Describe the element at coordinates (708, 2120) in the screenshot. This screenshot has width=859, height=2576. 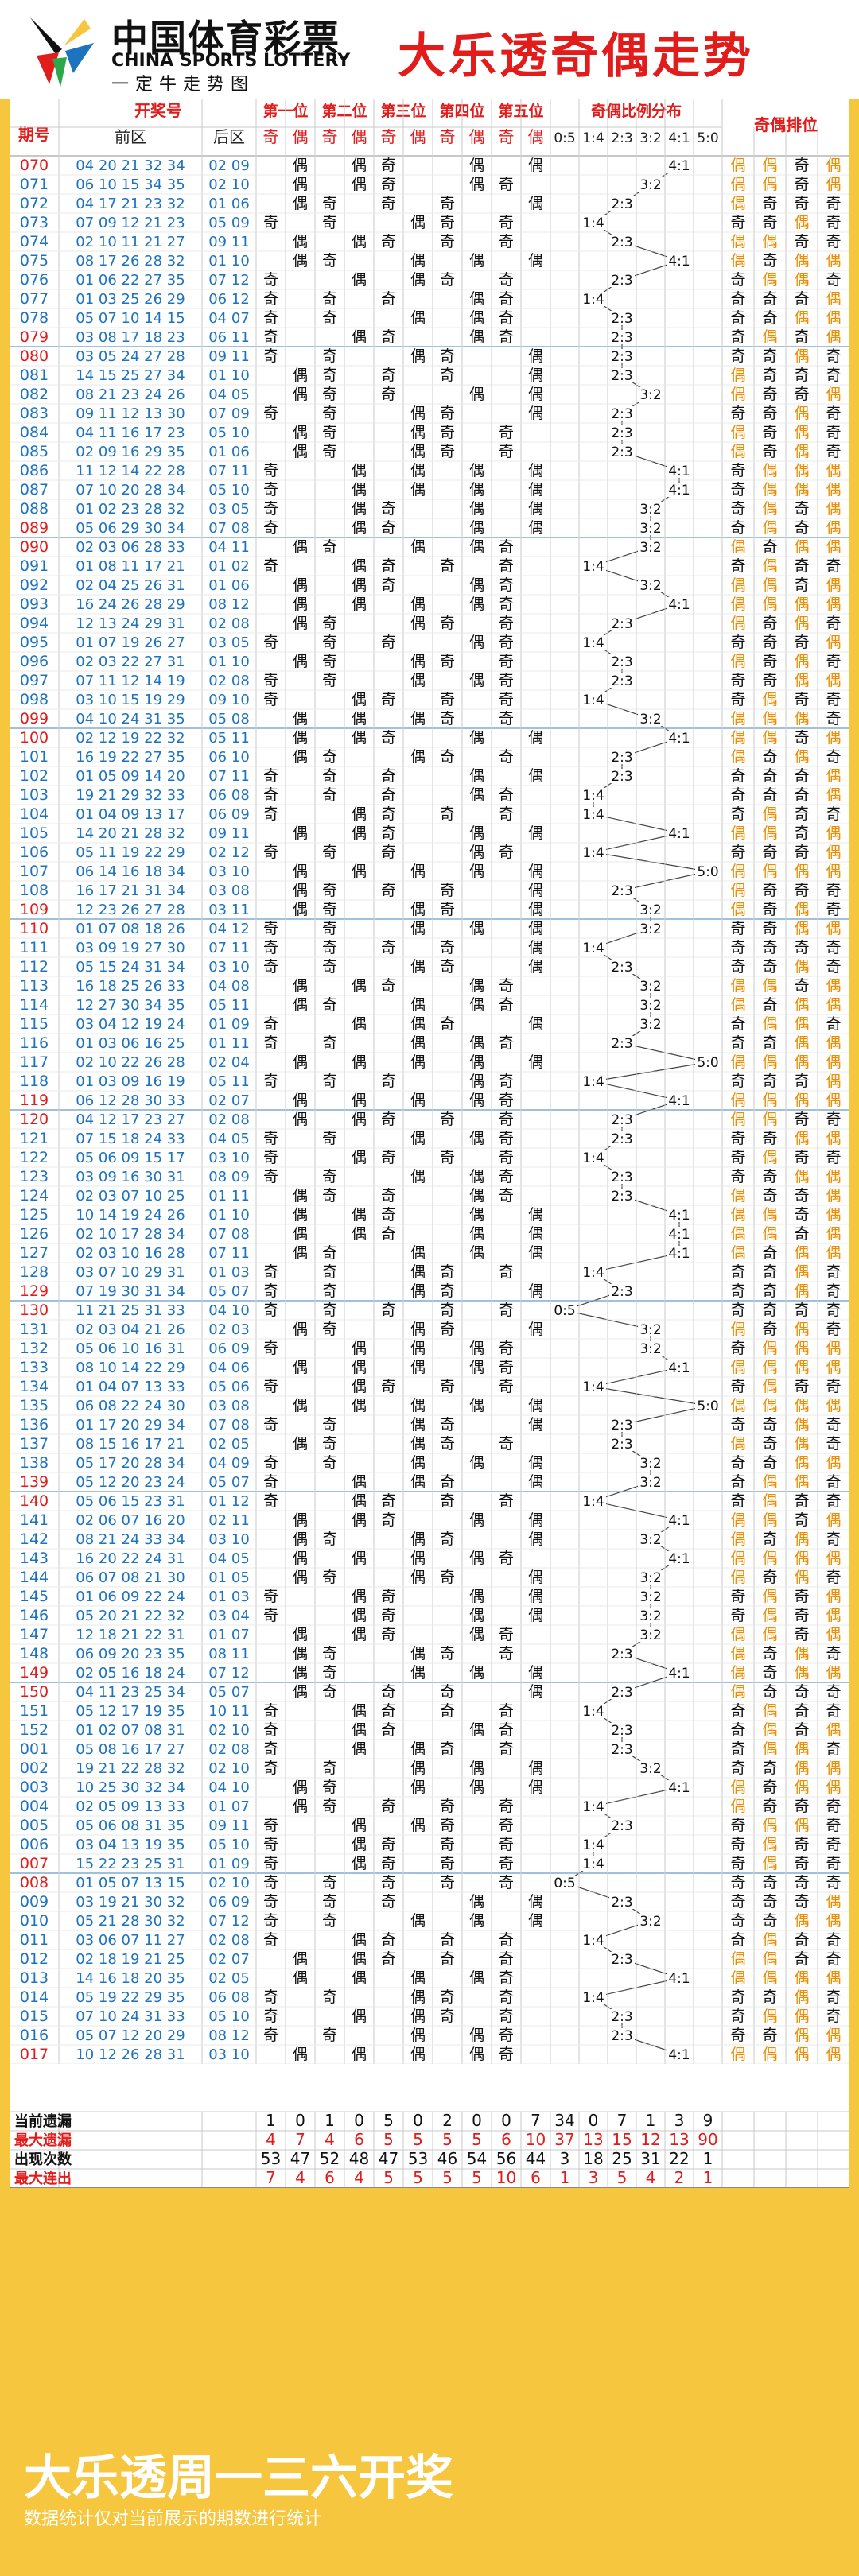
I see `stat-value: 9` at that location.